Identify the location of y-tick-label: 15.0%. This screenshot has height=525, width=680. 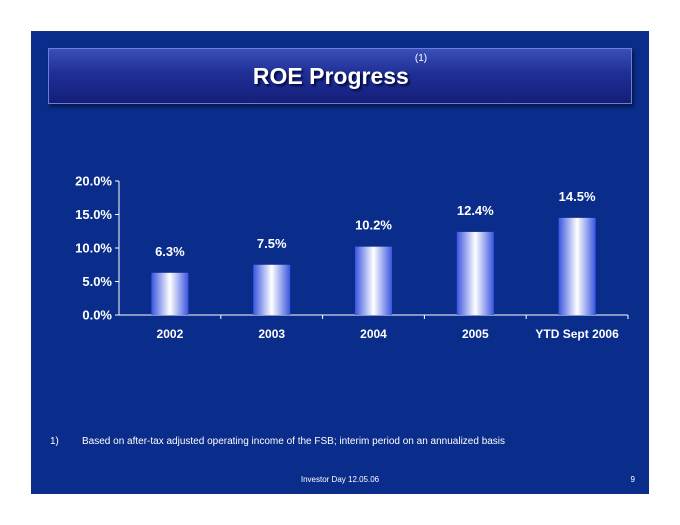
(93, 214).